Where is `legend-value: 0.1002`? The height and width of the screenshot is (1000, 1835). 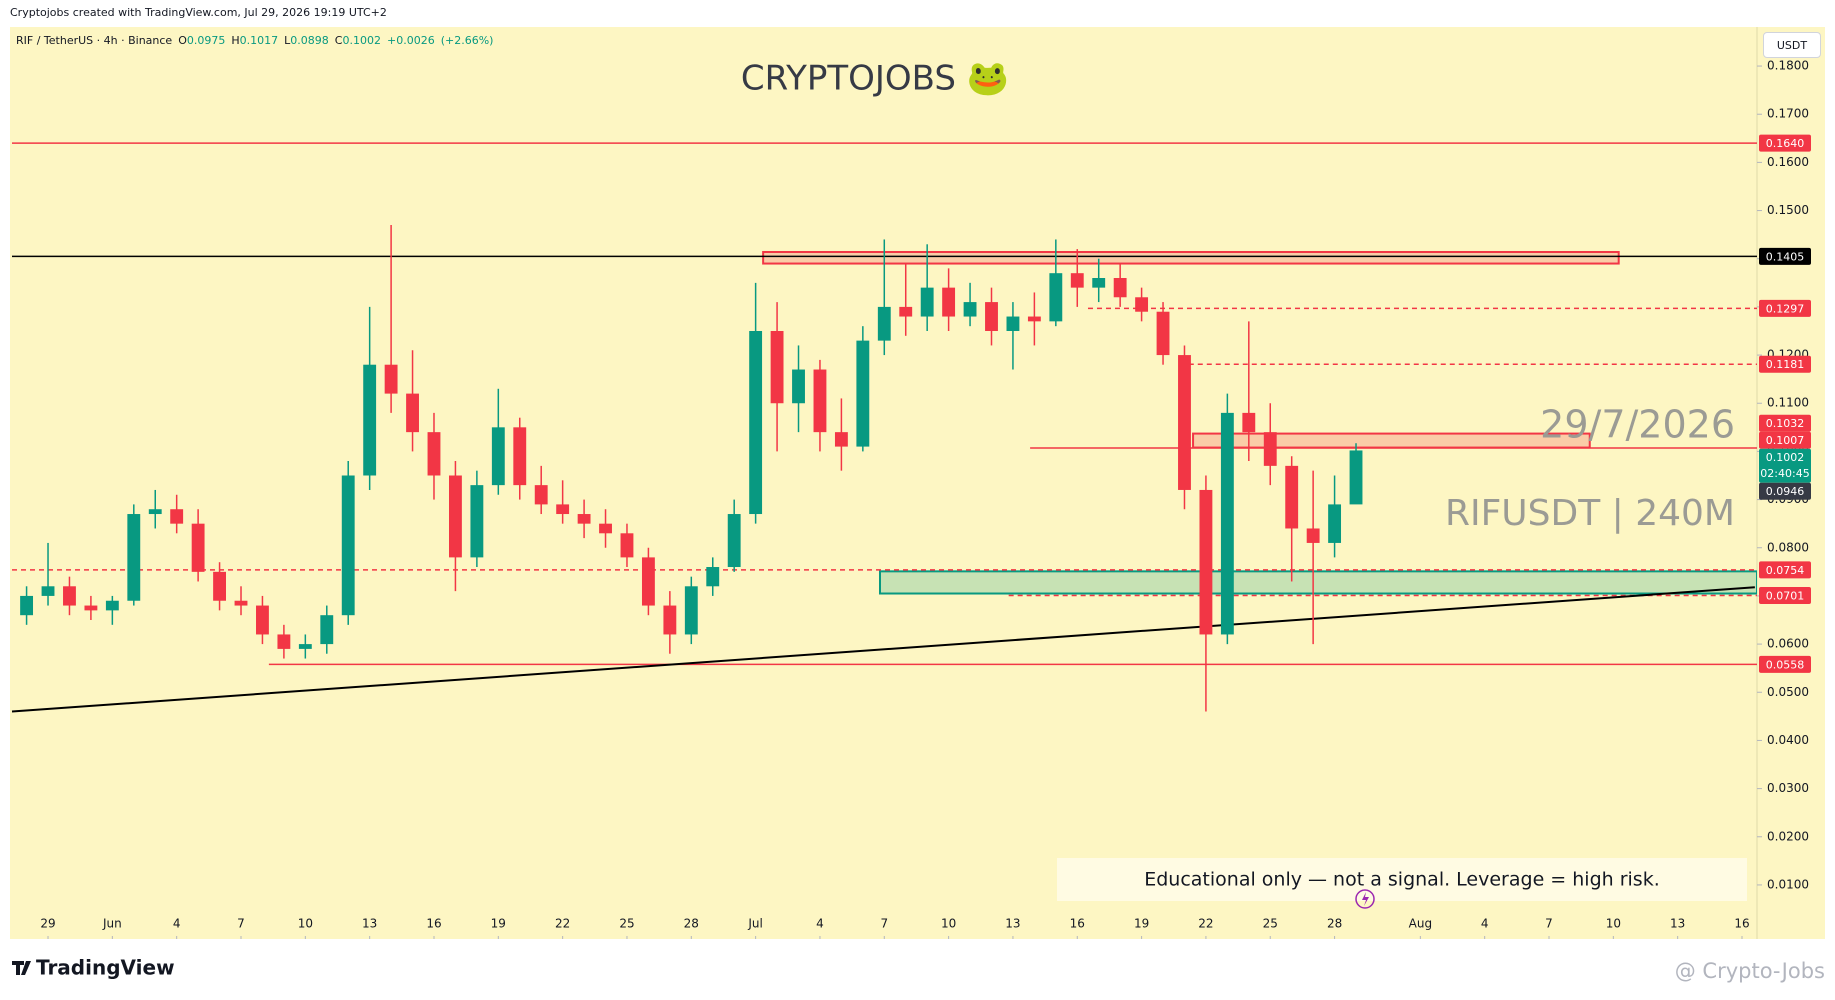 legend-value: 0.1002 is located at coordinates (361, 40).